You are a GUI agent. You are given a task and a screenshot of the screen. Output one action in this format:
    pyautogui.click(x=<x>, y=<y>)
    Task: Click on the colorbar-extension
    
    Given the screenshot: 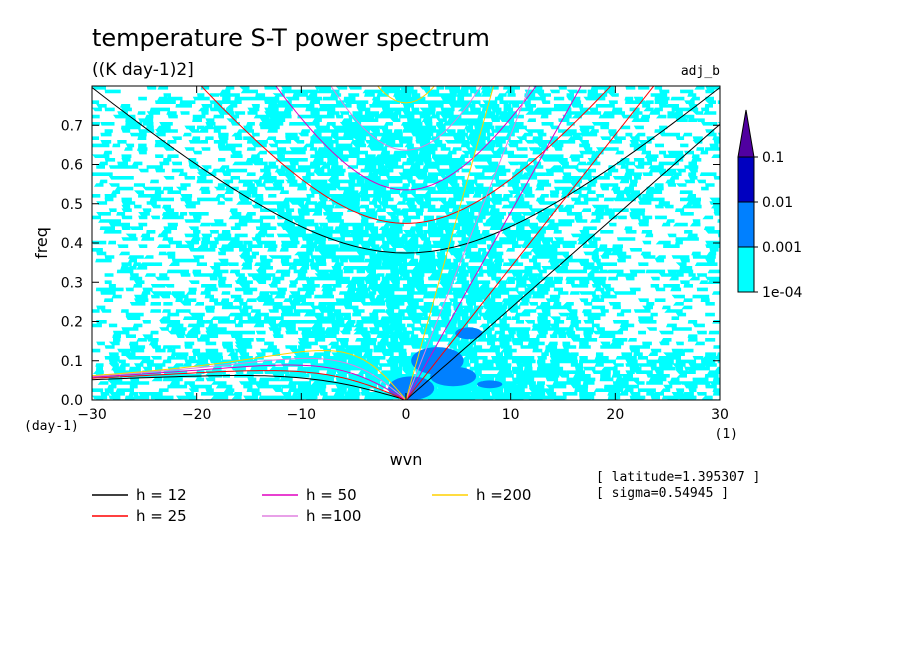 What is the action you would take?
    pyautogui.click(x=746, y=133)
    